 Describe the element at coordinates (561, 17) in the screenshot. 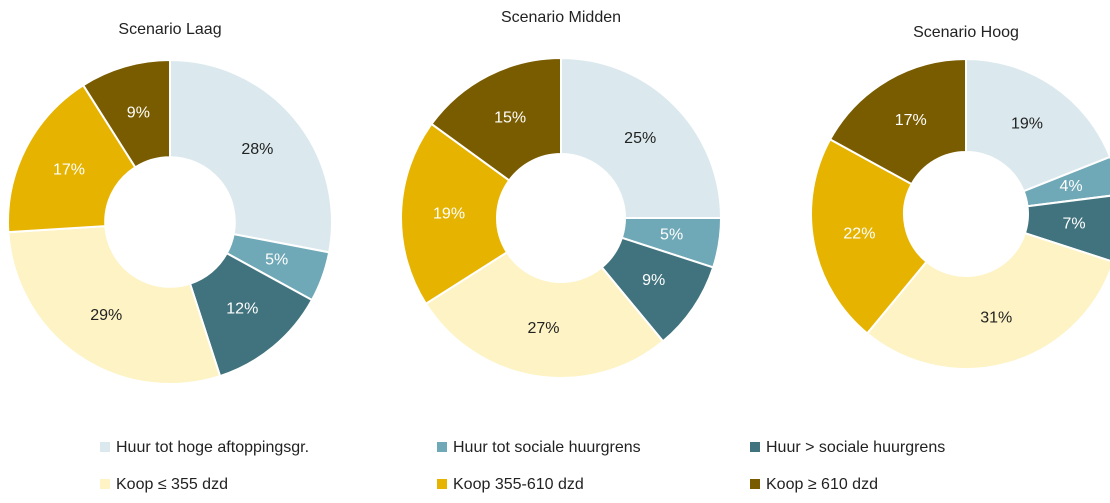

I see `chart-title: Scenario Midden` at that location.